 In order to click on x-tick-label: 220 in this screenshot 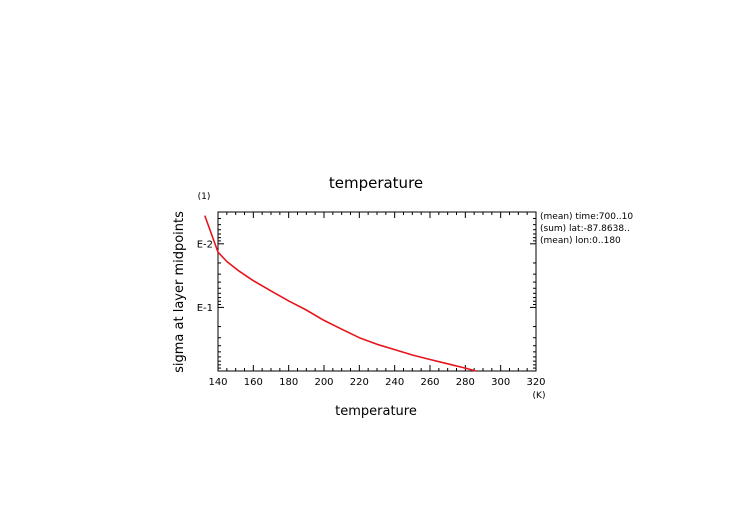, I will do `click(359, 382)`.